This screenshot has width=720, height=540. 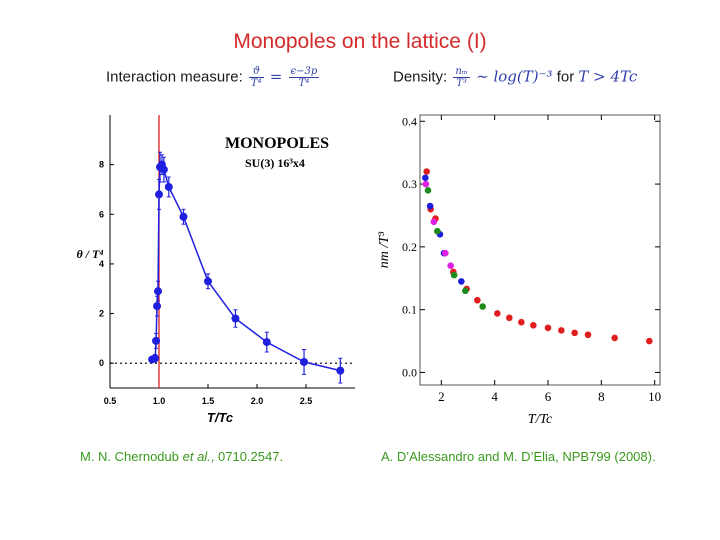 I want to click on monopole-density-points, so click(x=537, y=256).